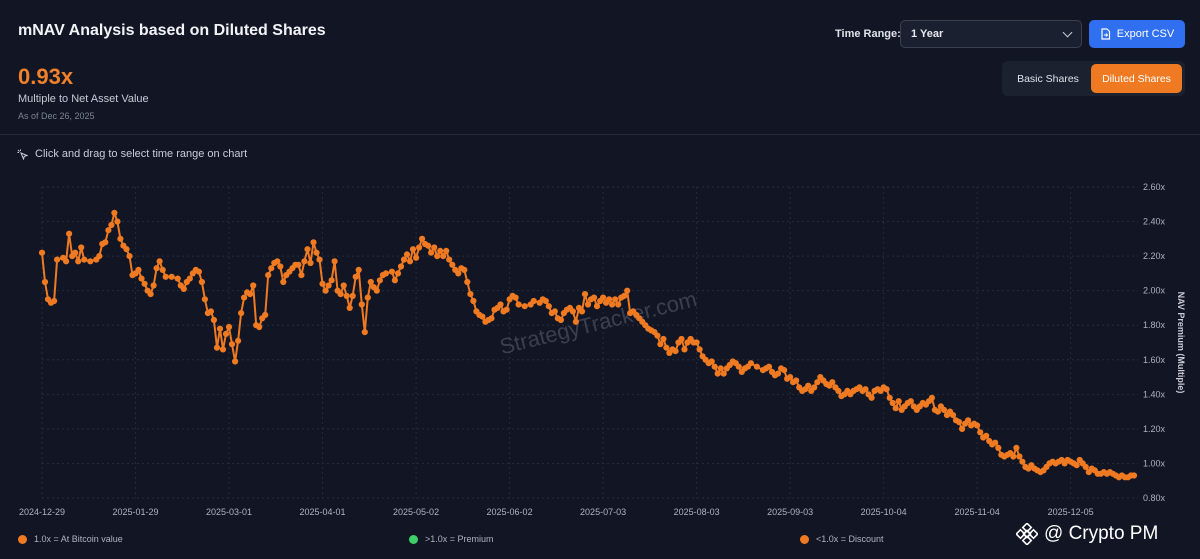  I want to click on x-tick-label: 2025-07-03, so click(603, 512).